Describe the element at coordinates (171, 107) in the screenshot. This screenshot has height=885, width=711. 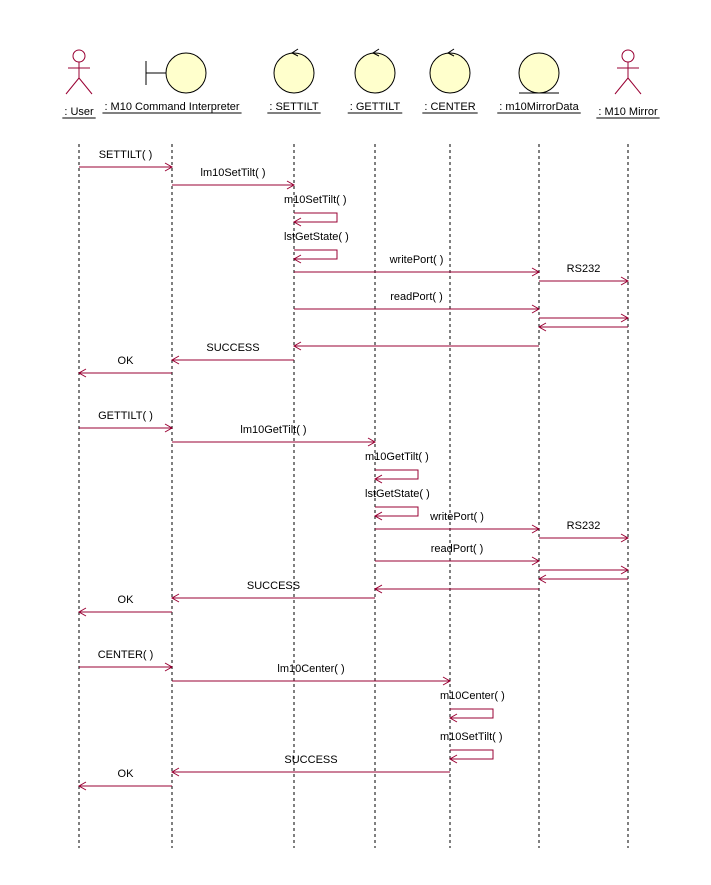
I see `lifeline-label: : M10 Command Interpreter` at that location.